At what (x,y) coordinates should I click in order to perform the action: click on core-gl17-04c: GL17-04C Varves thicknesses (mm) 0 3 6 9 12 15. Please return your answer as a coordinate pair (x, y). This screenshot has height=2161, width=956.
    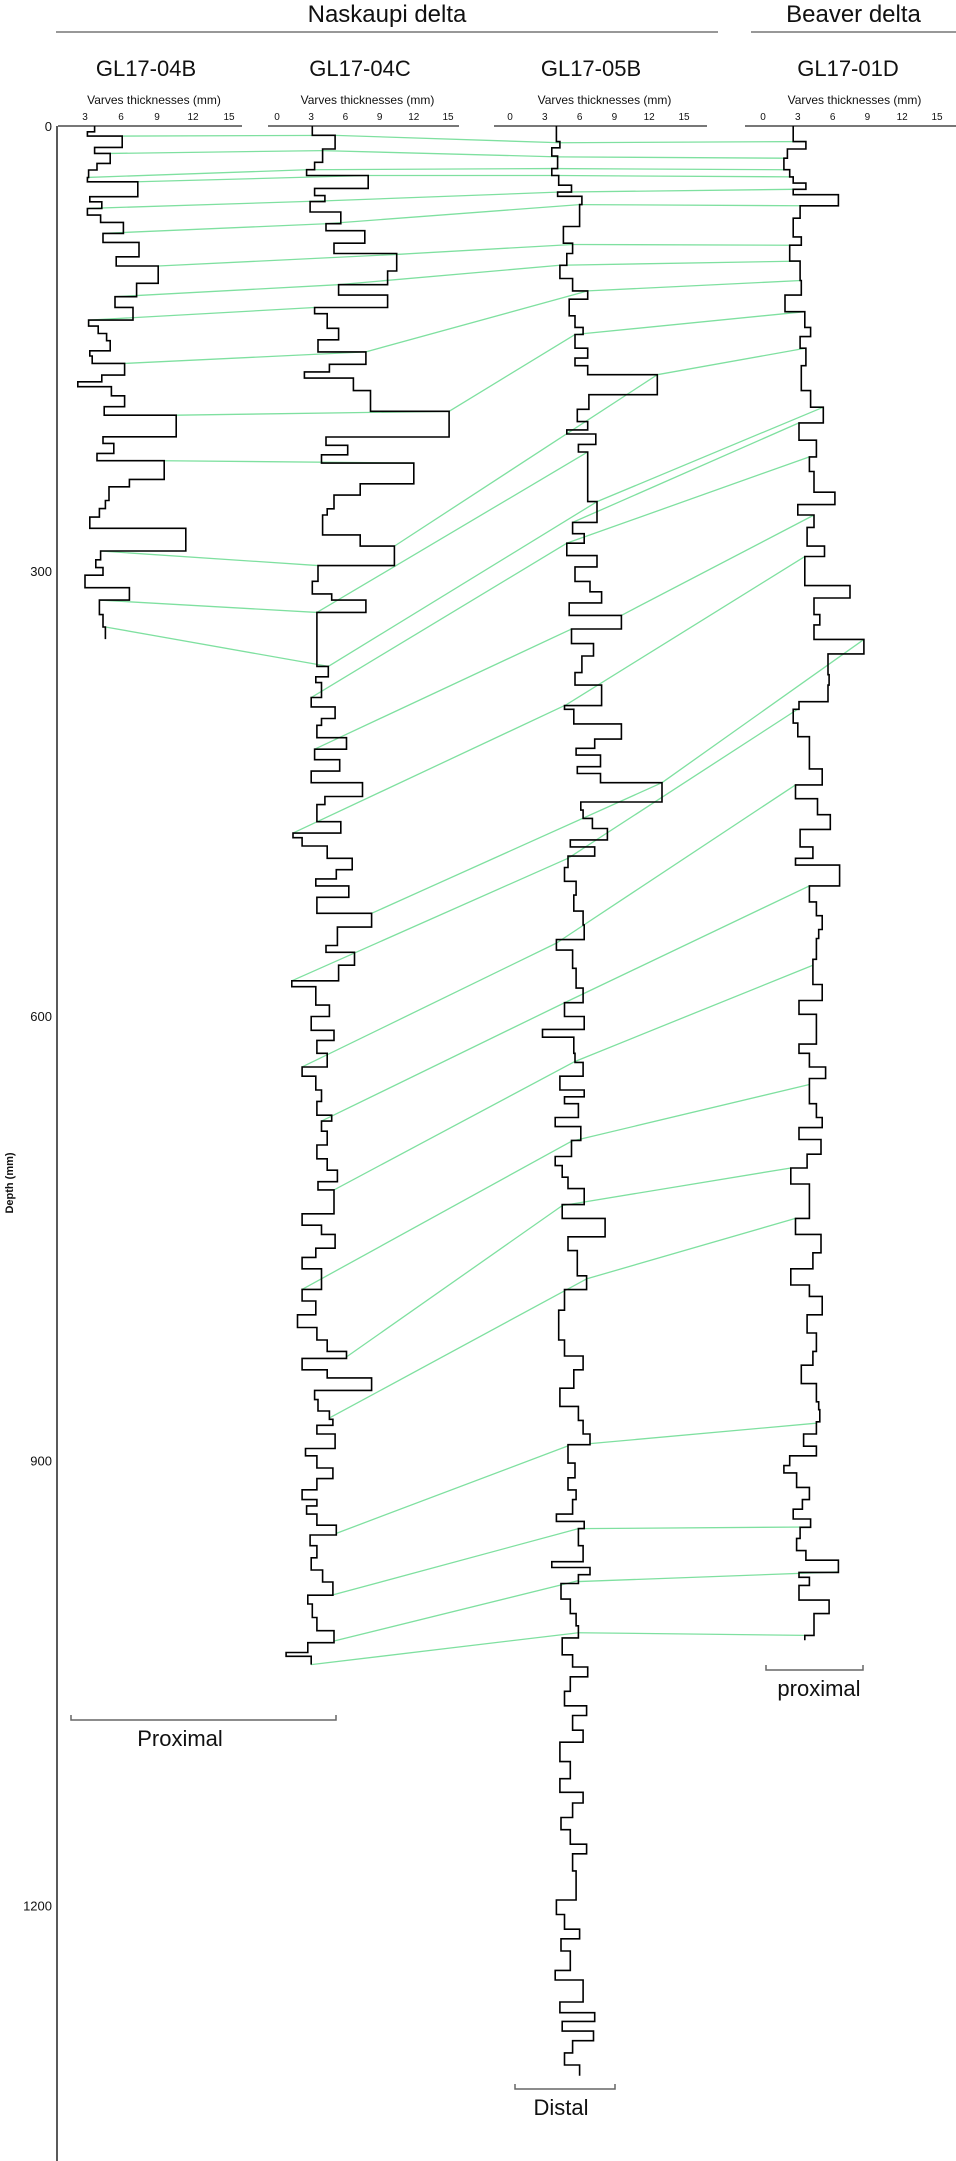
    Looking at the image, I should click on (363, 860).